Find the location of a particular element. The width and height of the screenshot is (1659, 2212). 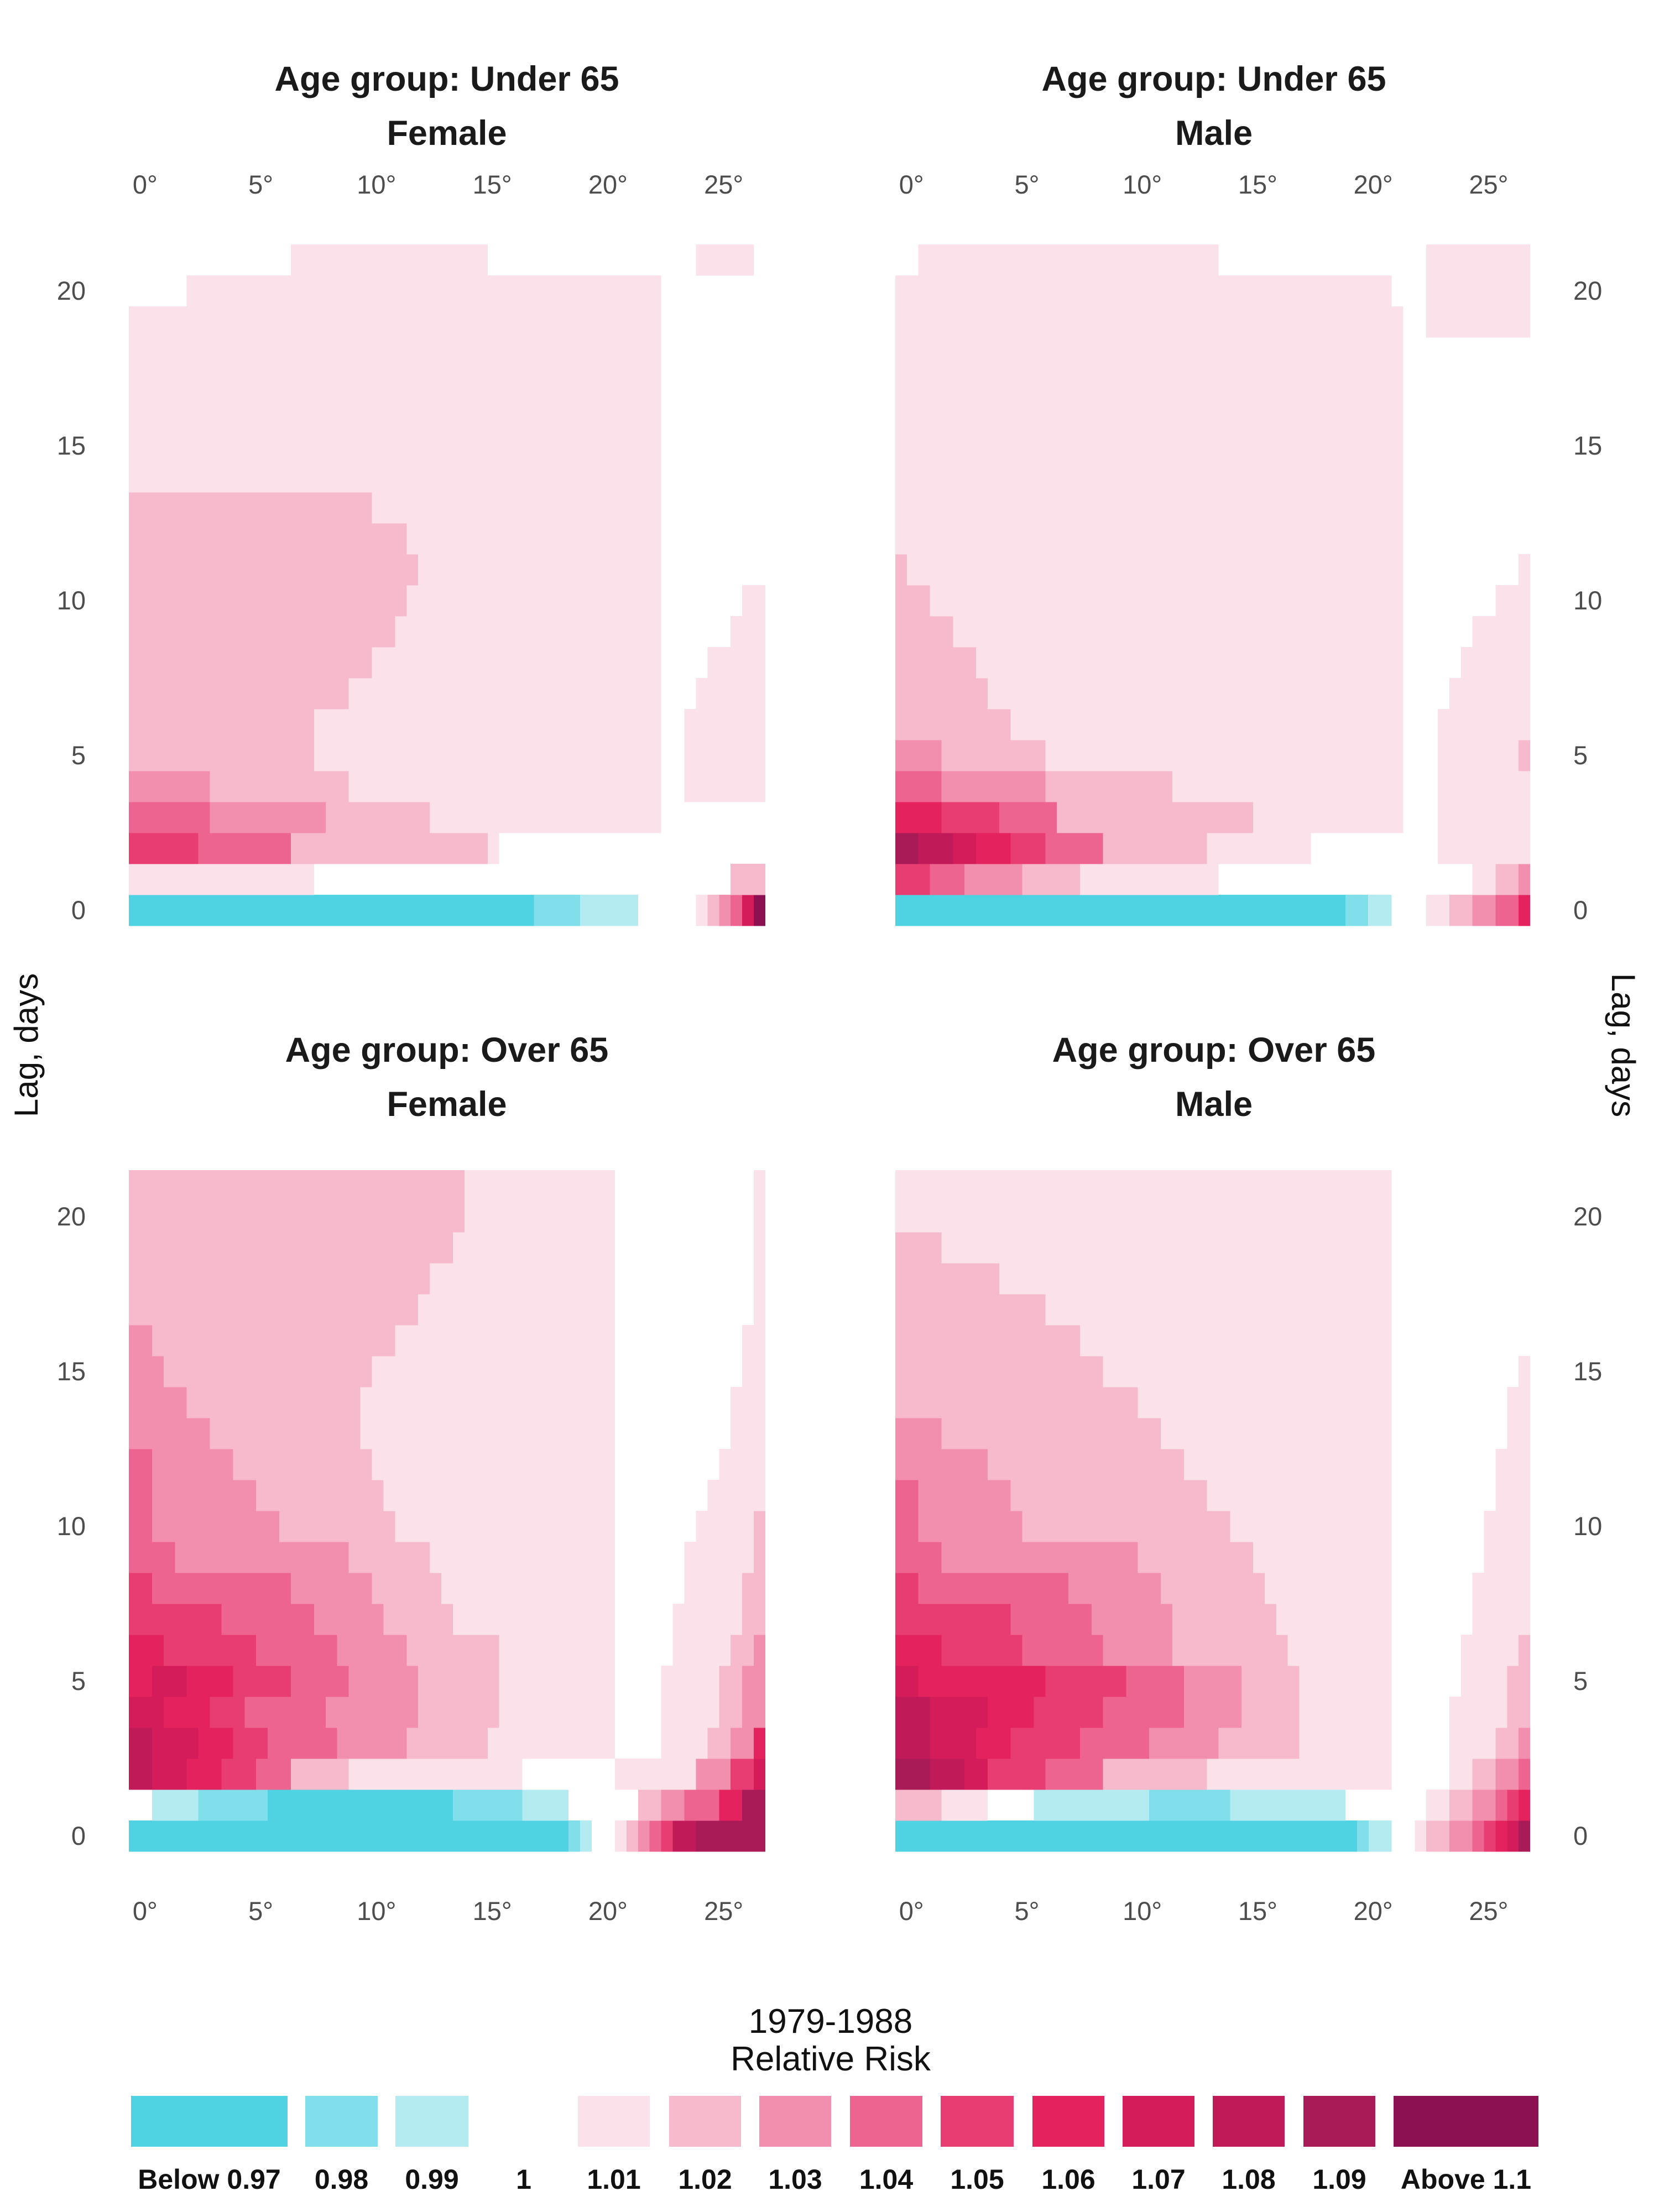

y-tick-label: 0 is located at coordinates (78, 1836).